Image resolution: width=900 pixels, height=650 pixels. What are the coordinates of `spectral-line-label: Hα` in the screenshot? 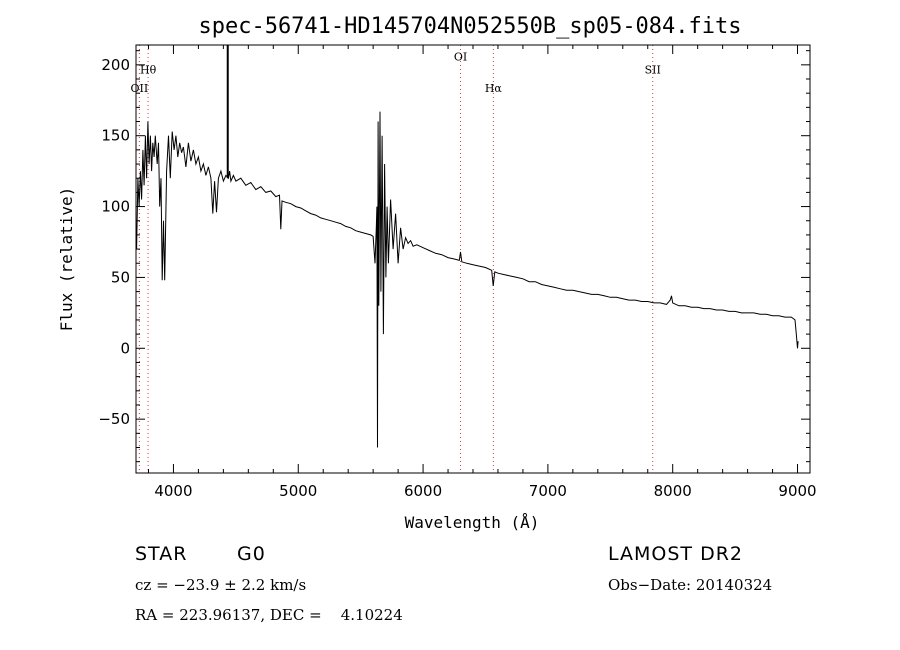 It's located at (494, 88).